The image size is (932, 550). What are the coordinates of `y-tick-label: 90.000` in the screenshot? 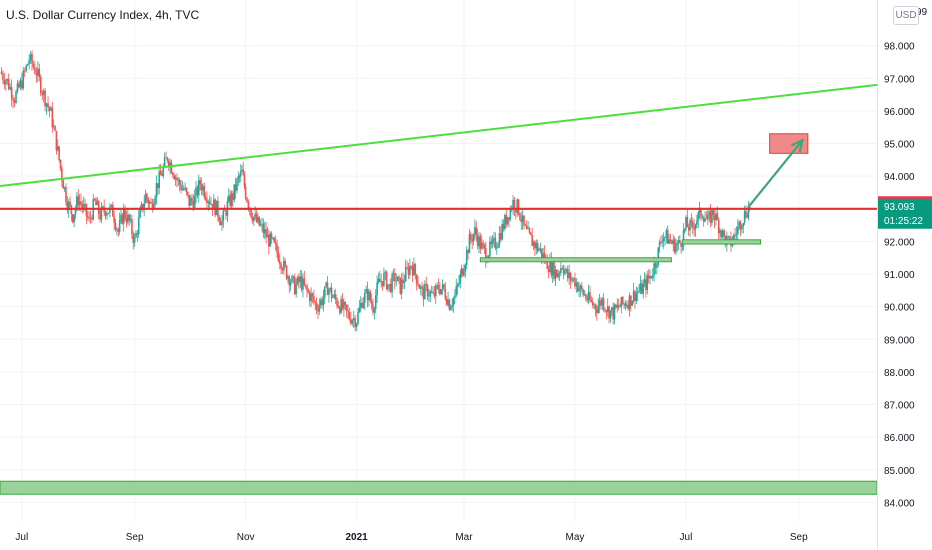 It's located at (899, 308).